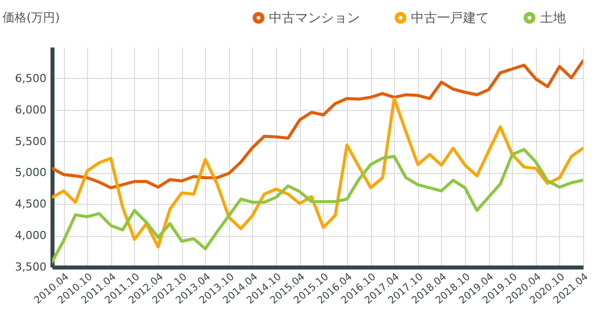 The width and height of the screenshot is (600, 320). What do you see at coordinates (450, 18) in the screenshot?
I see `legend-label: 中古一戸建て` at bounding box center [450, 18].